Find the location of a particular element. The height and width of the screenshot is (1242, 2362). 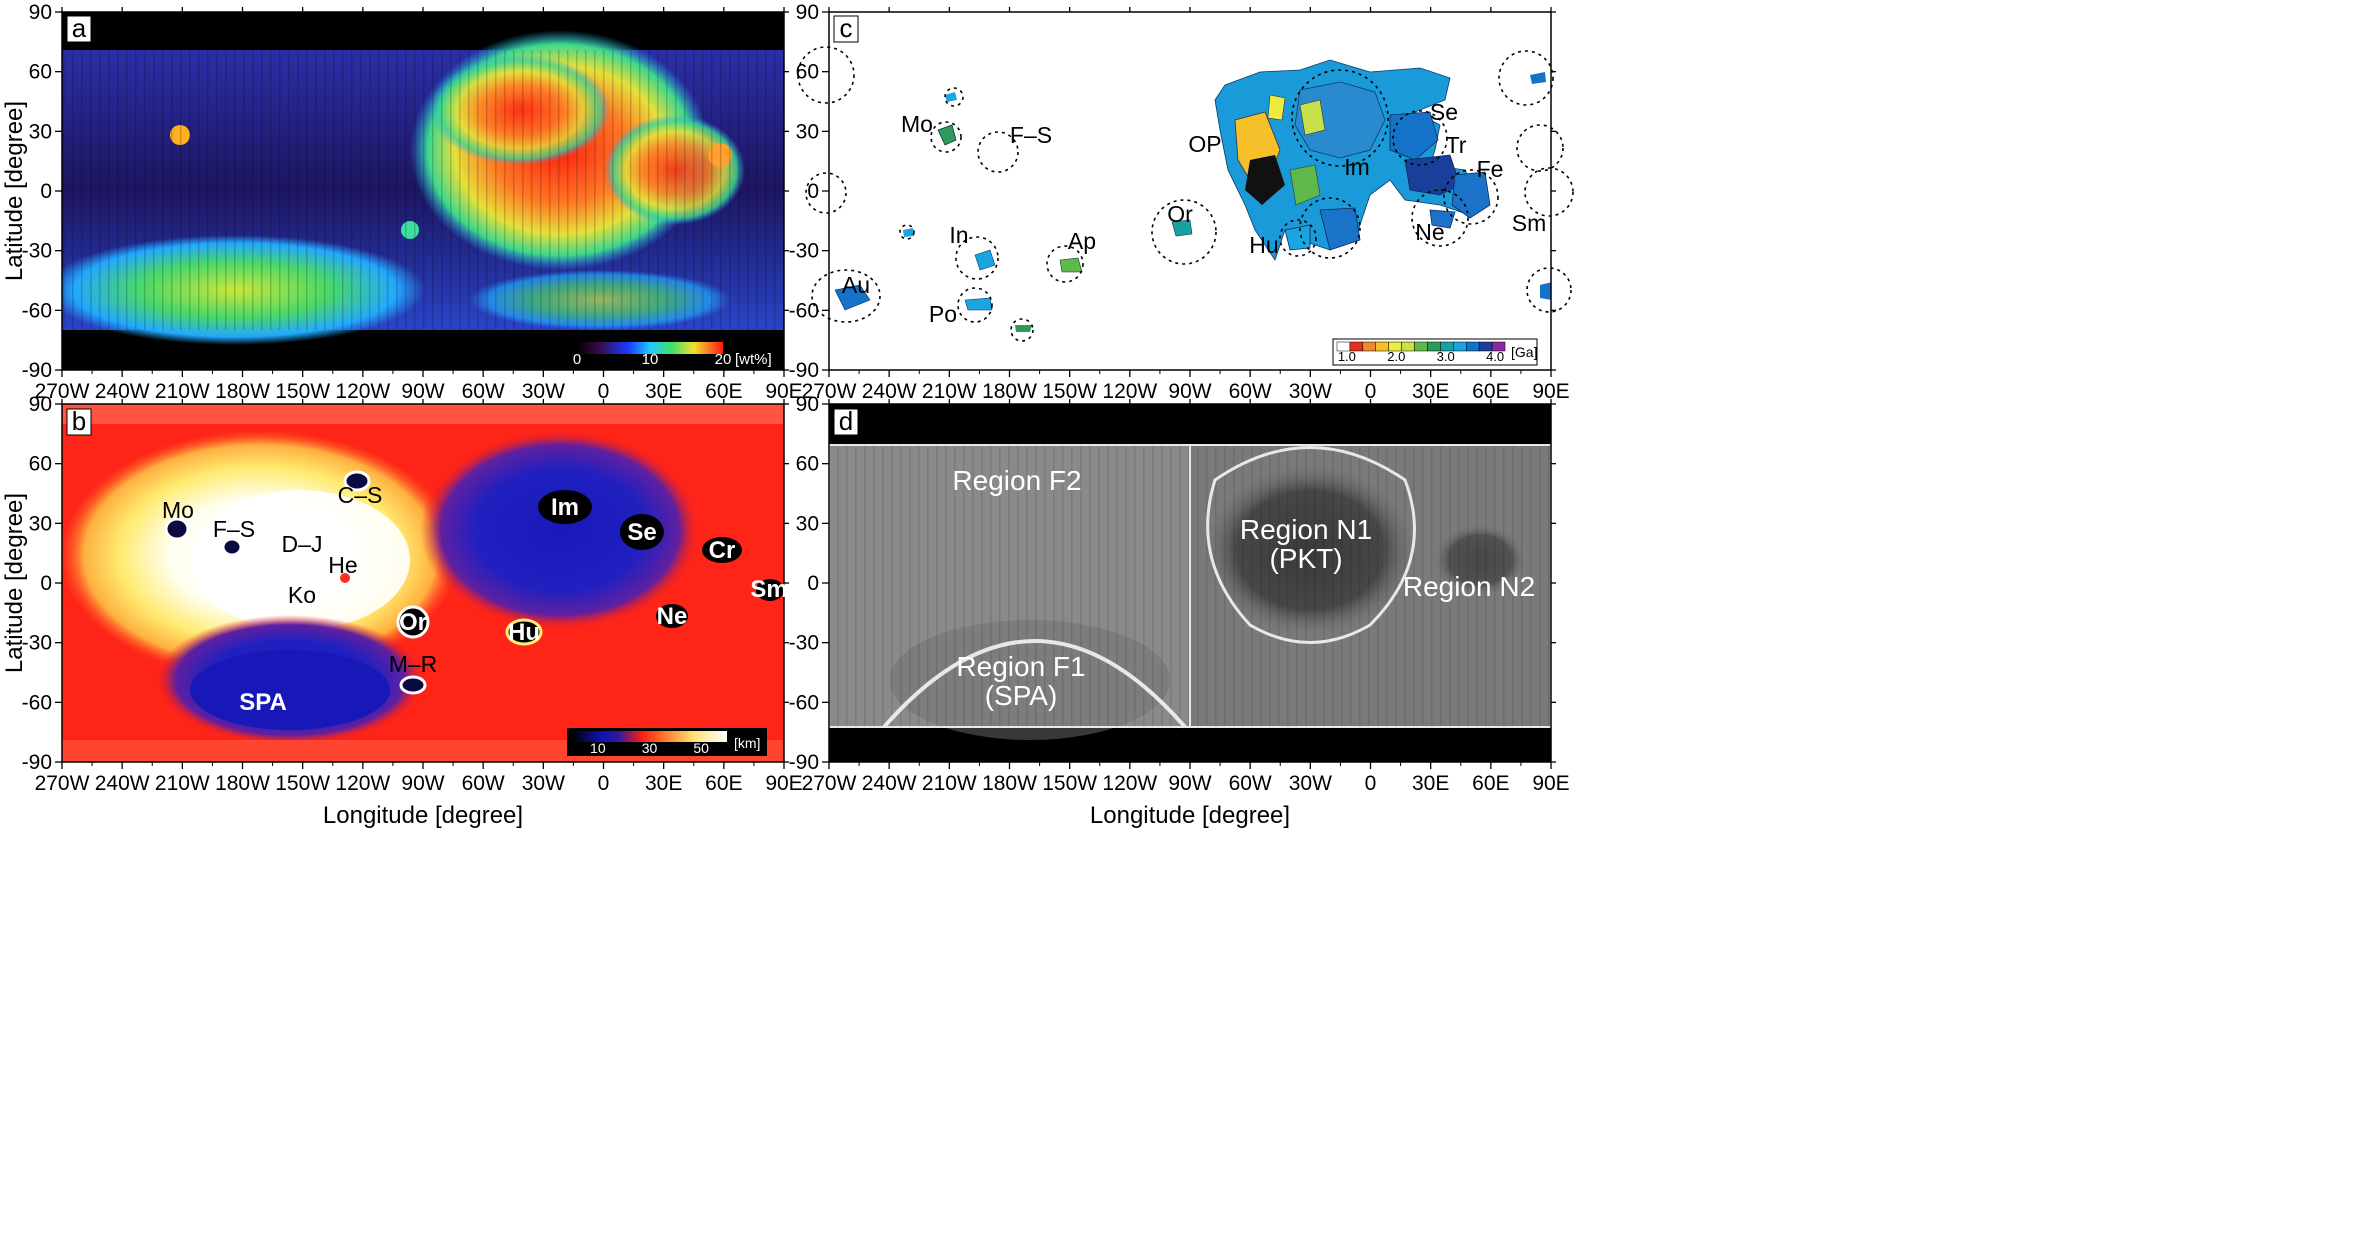

basin-label-se: Se is located at coordinates (641, 532).